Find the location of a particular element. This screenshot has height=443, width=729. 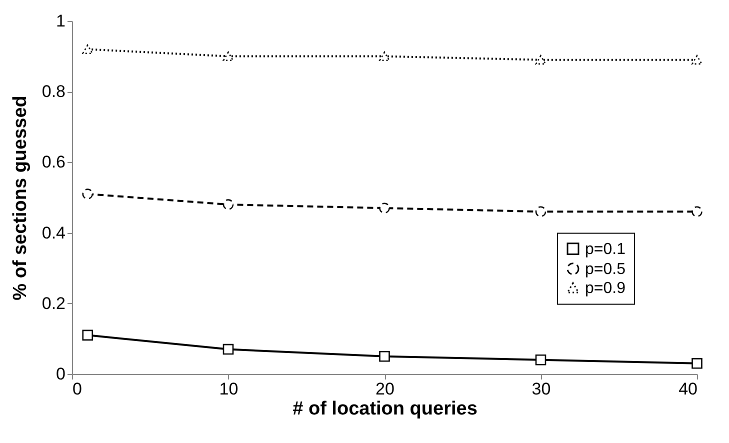

y-tick-label: 0 is located at coordinates (61, 374).